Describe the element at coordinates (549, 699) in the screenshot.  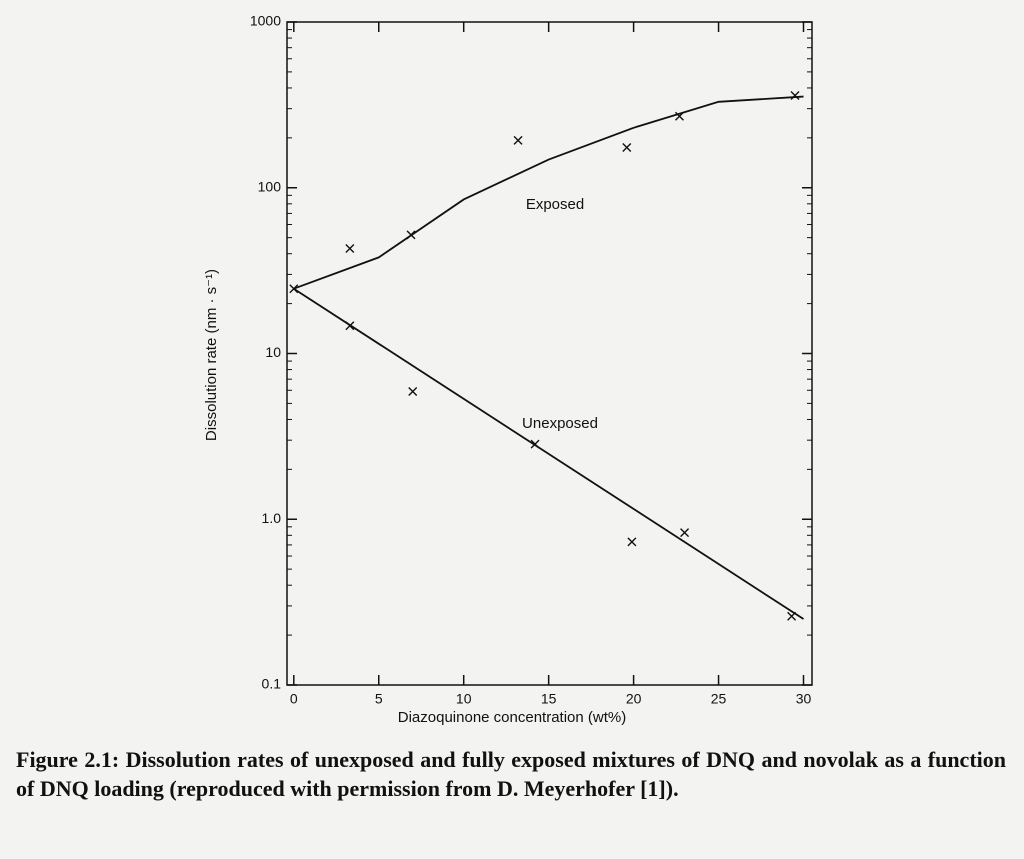
I see `x-tick-label: 15` at that location.